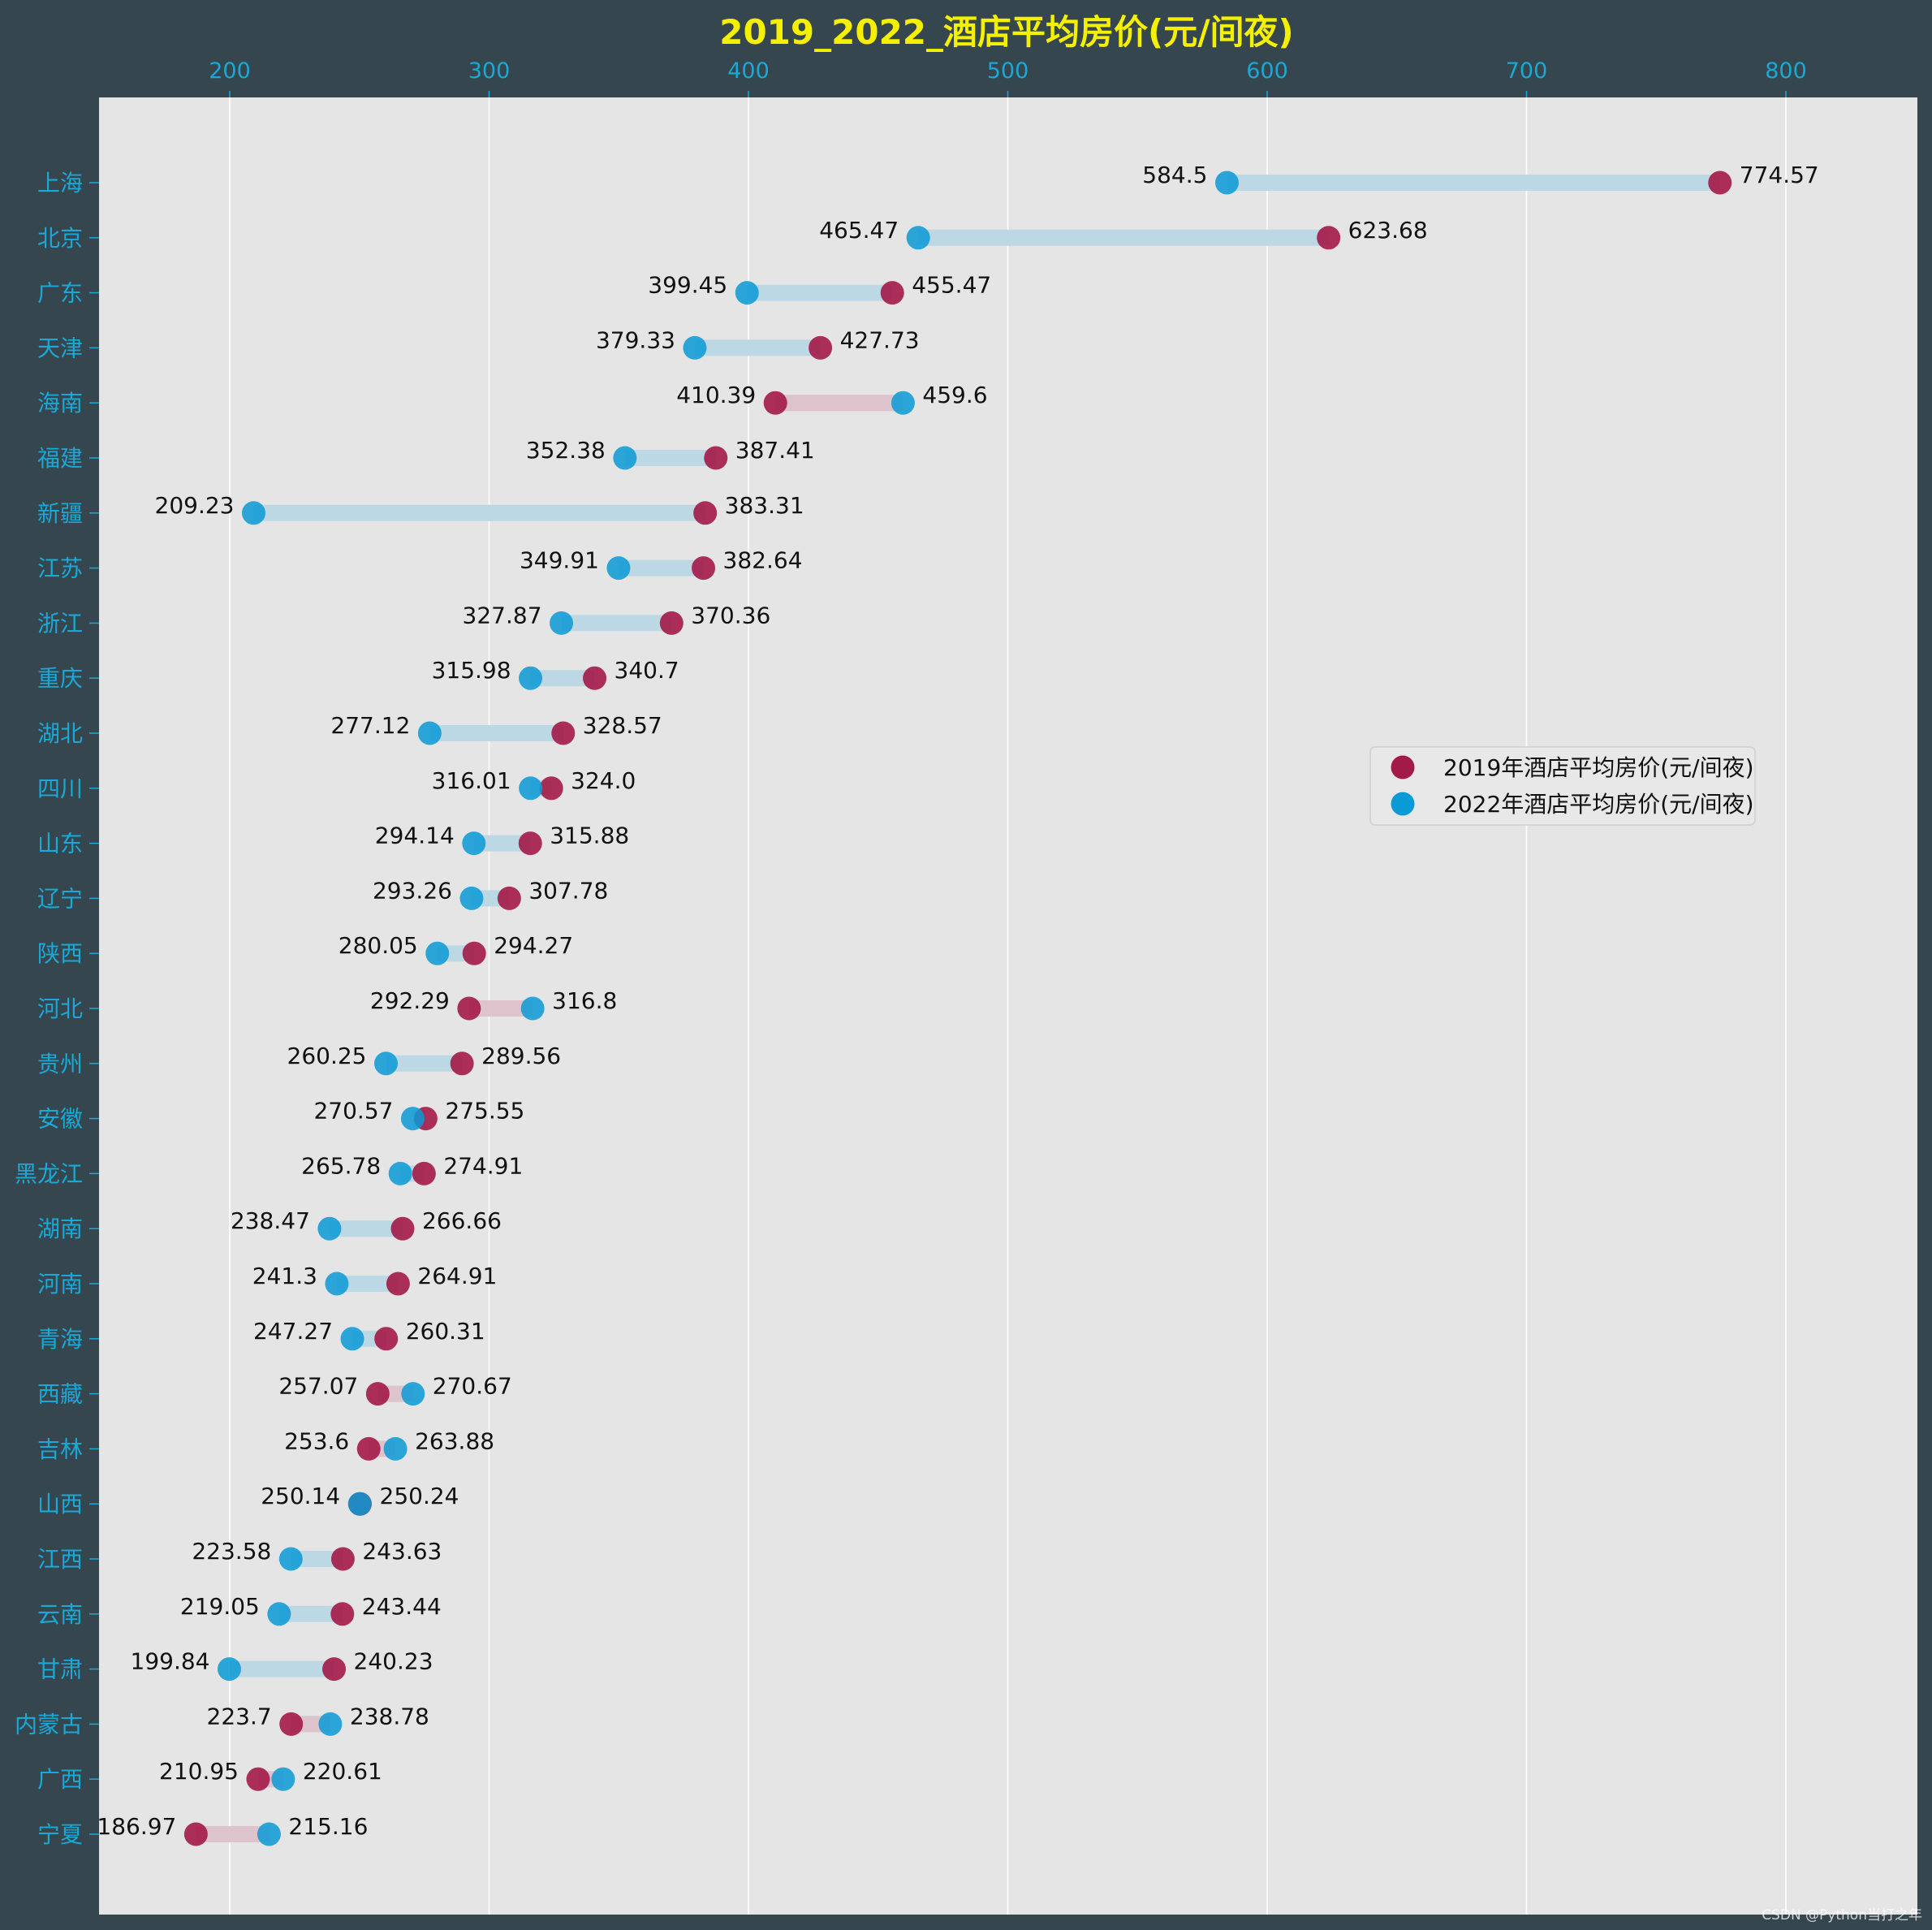 Image resolution: width=1932 pixels, height=1930 pixels. What do you see at coordinates (775, 451) in the screenshot?
I see `value-label-high: 387.41` at bounding box center [775, 451].